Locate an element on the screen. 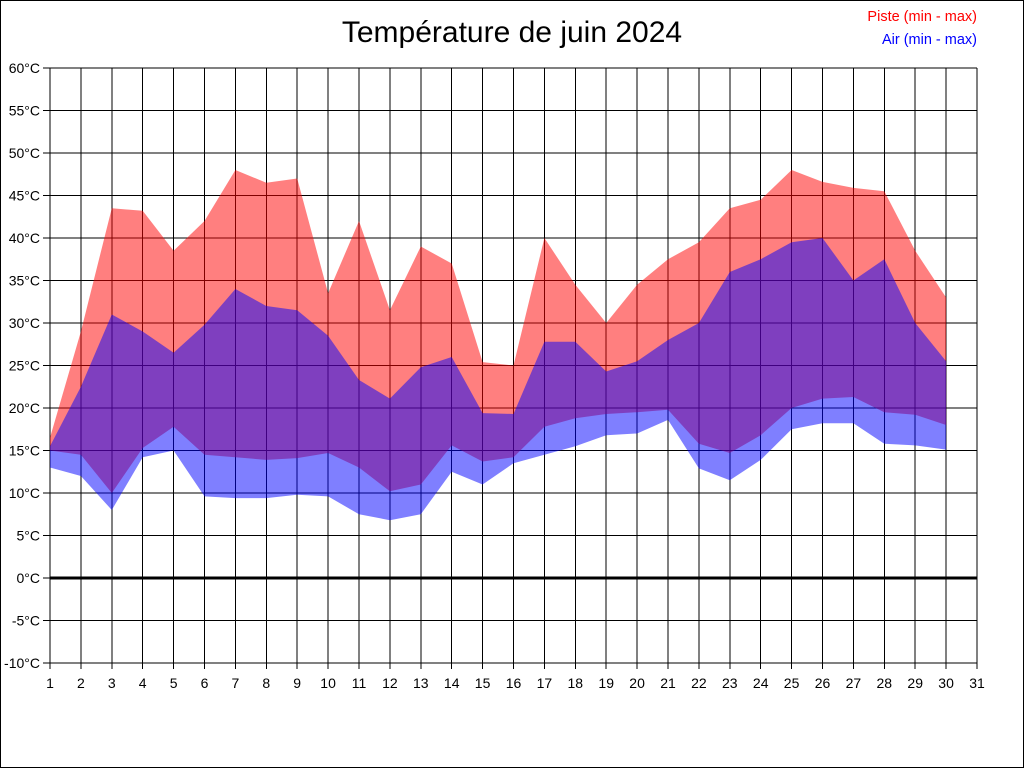  y-tick-label: -10°C is located at coordinates (22, 663).